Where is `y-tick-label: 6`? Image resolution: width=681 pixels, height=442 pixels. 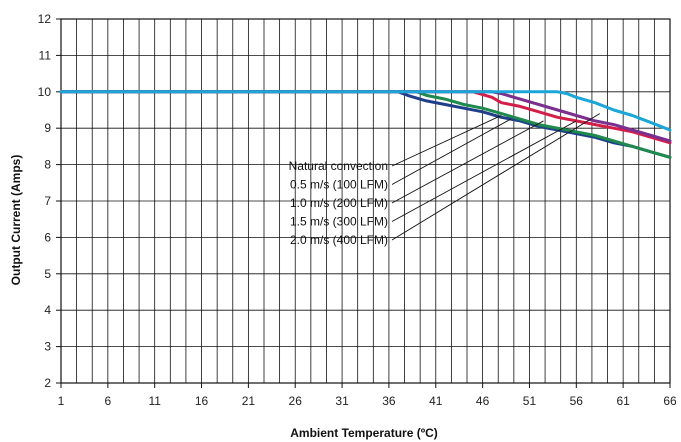 y-tick-label: 6 is located at coordinates (47, 237).